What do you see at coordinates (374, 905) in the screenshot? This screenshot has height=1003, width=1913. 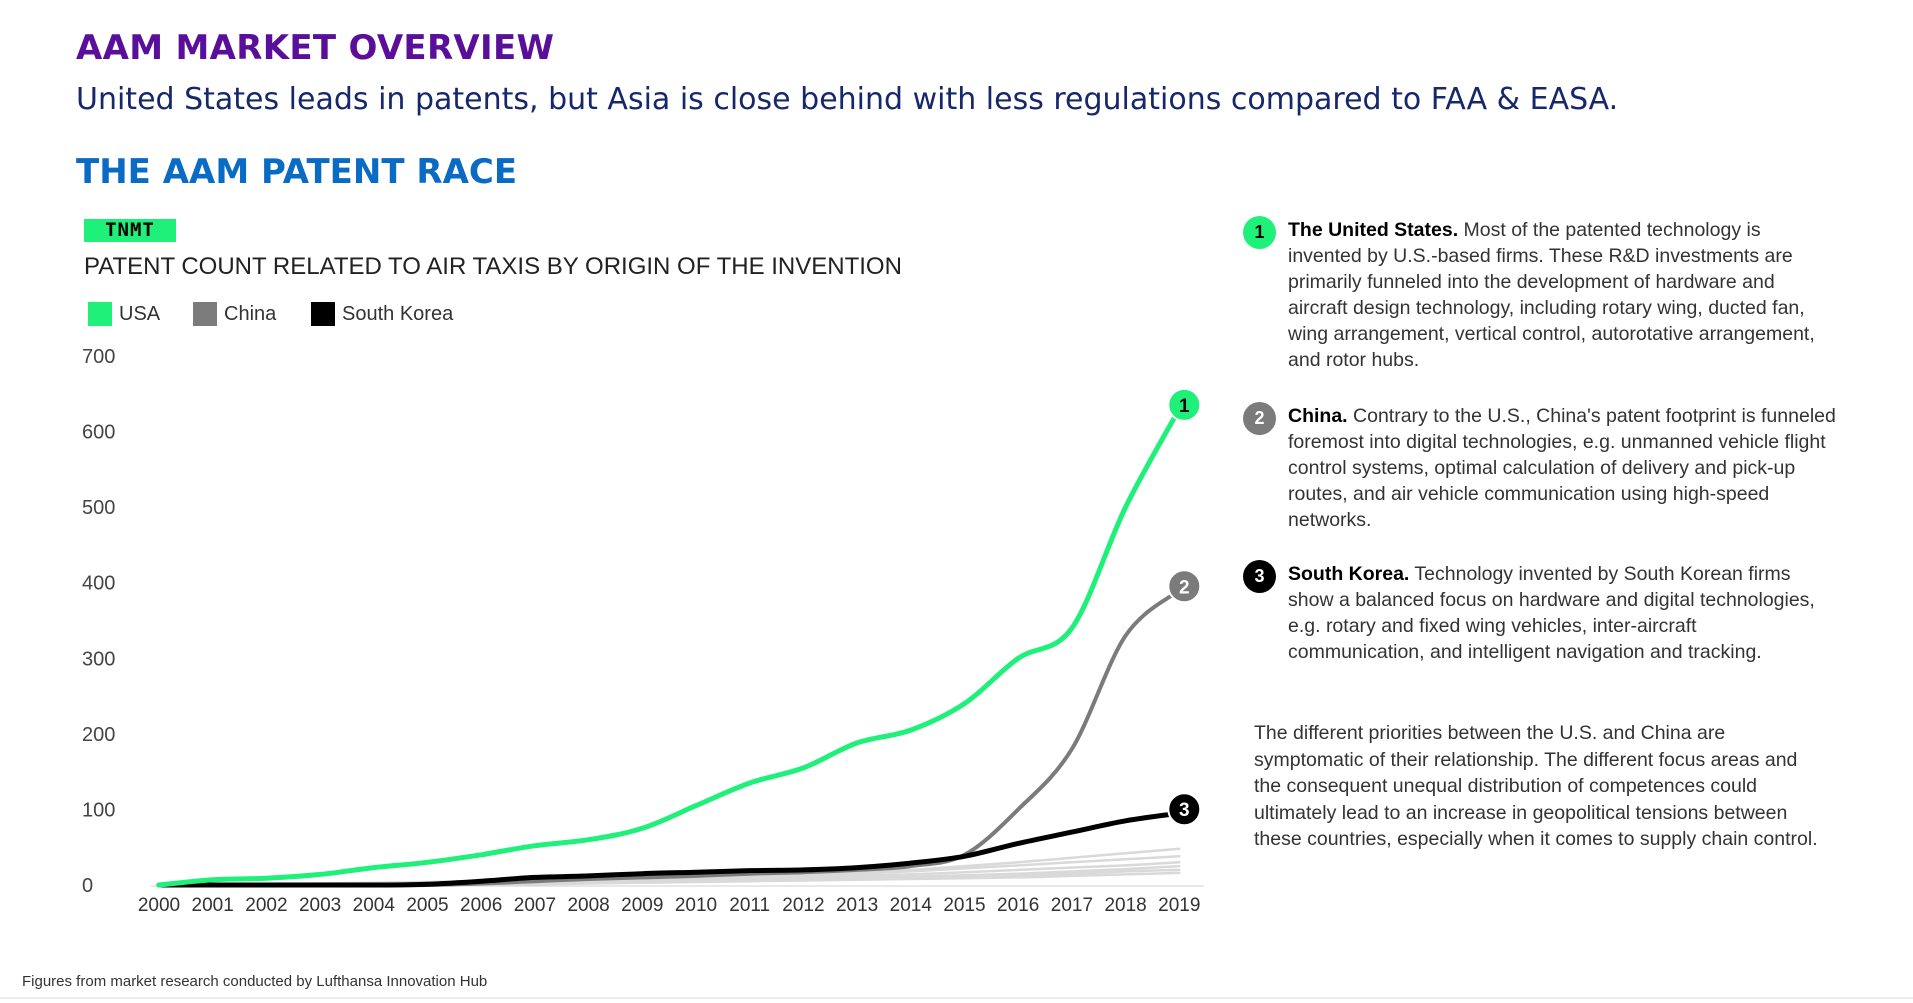 I see `x-tick-label: 2004` at bounding box center [374, 905].